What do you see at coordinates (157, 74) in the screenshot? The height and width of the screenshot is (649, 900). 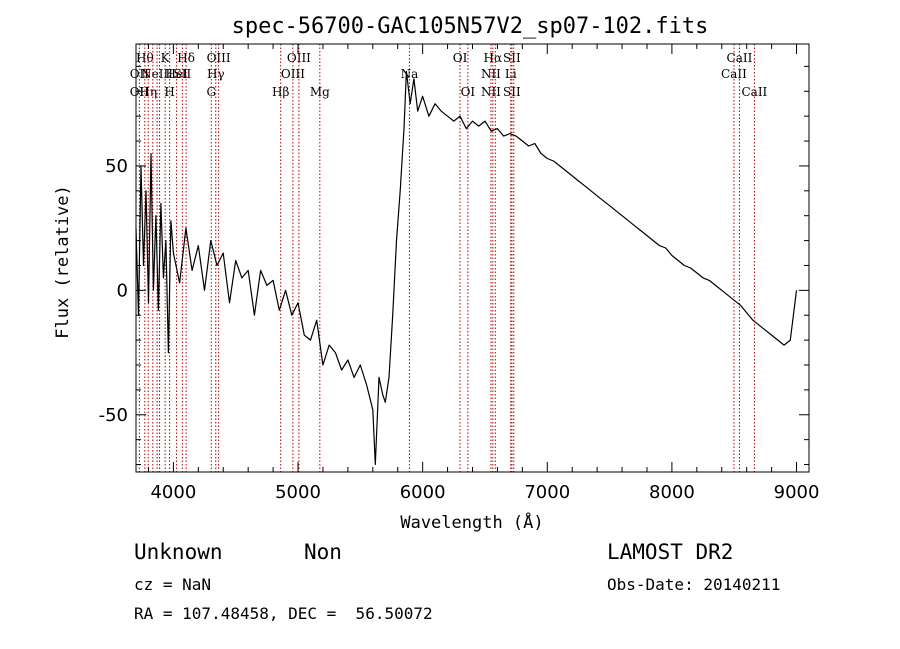 I see `line-label: NeIII` at bounding box center [157, 74].